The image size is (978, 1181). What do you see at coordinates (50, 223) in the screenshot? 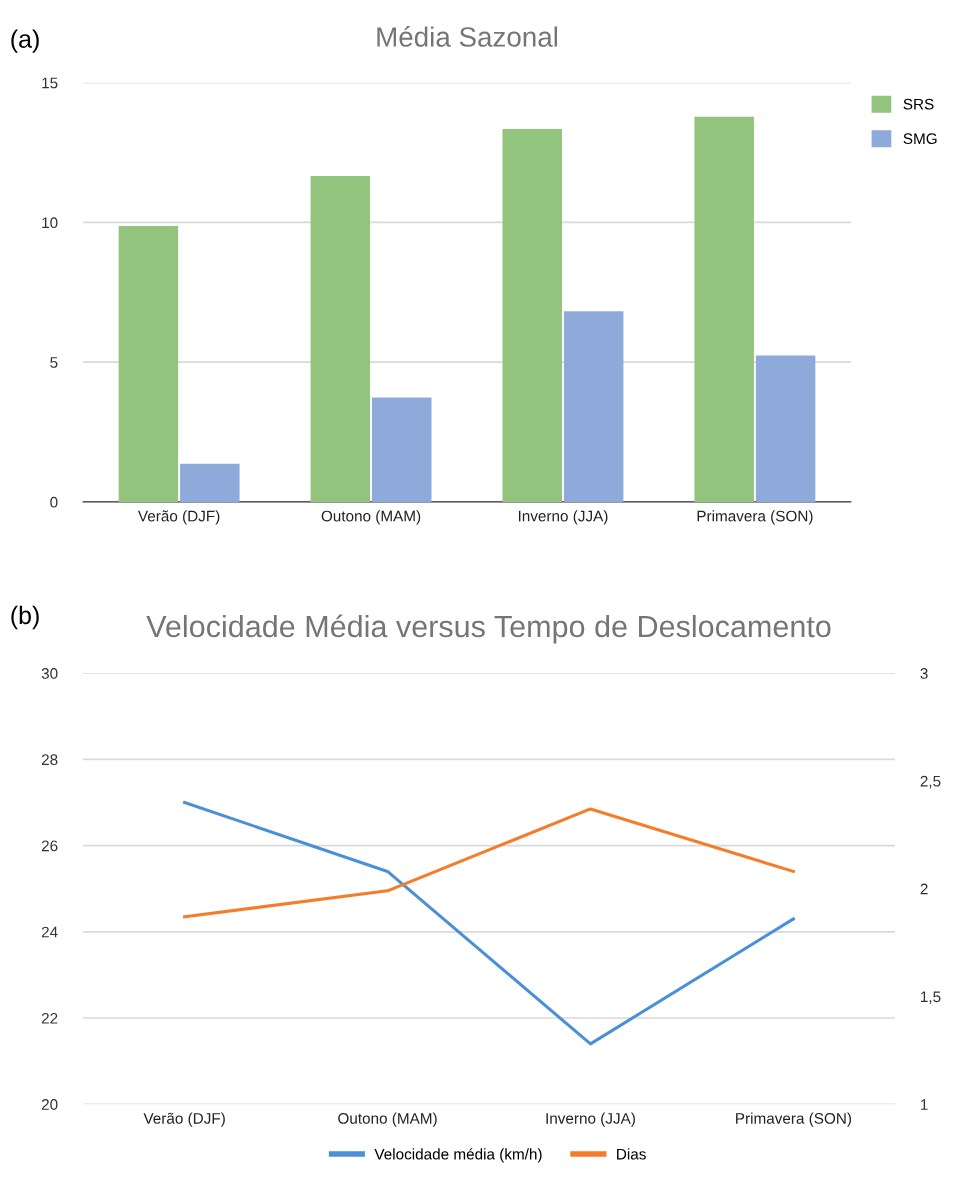
I see `y-tick-label: 10` at bounding box center [50, 223].